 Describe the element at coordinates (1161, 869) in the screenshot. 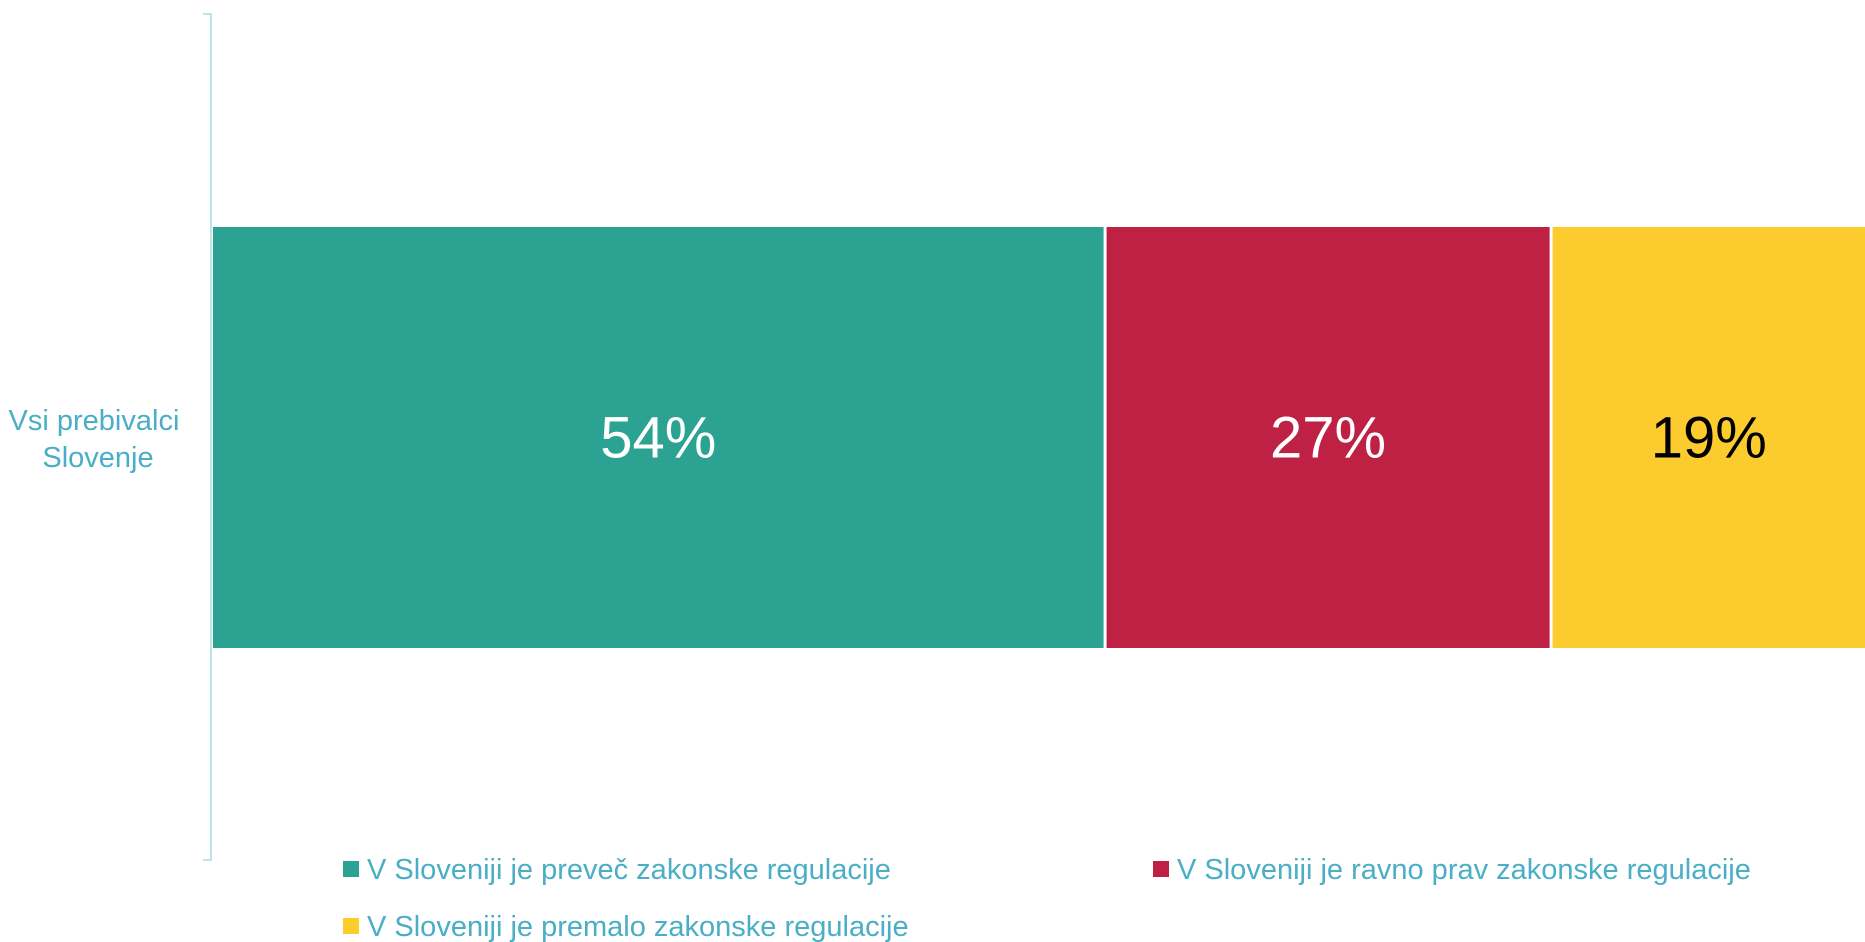

I see `legend-swatch-ravno-prav` at that location.